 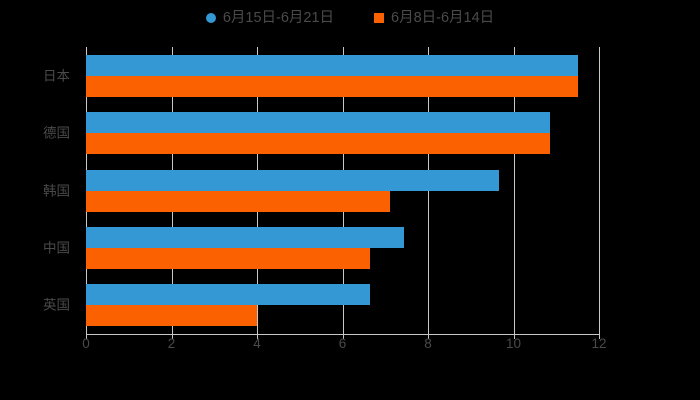 I want to click on bar-中国-series-1, so click(x=245, y=237).